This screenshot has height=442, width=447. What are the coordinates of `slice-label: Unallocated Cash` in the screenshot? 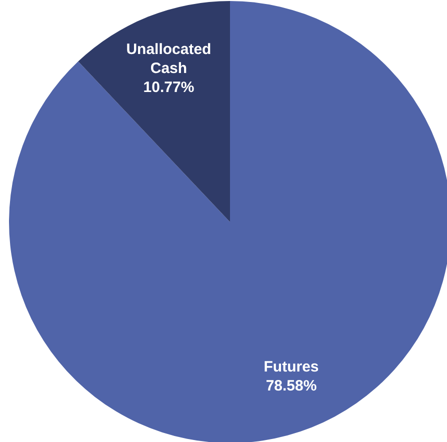 It's located at (169, 58).